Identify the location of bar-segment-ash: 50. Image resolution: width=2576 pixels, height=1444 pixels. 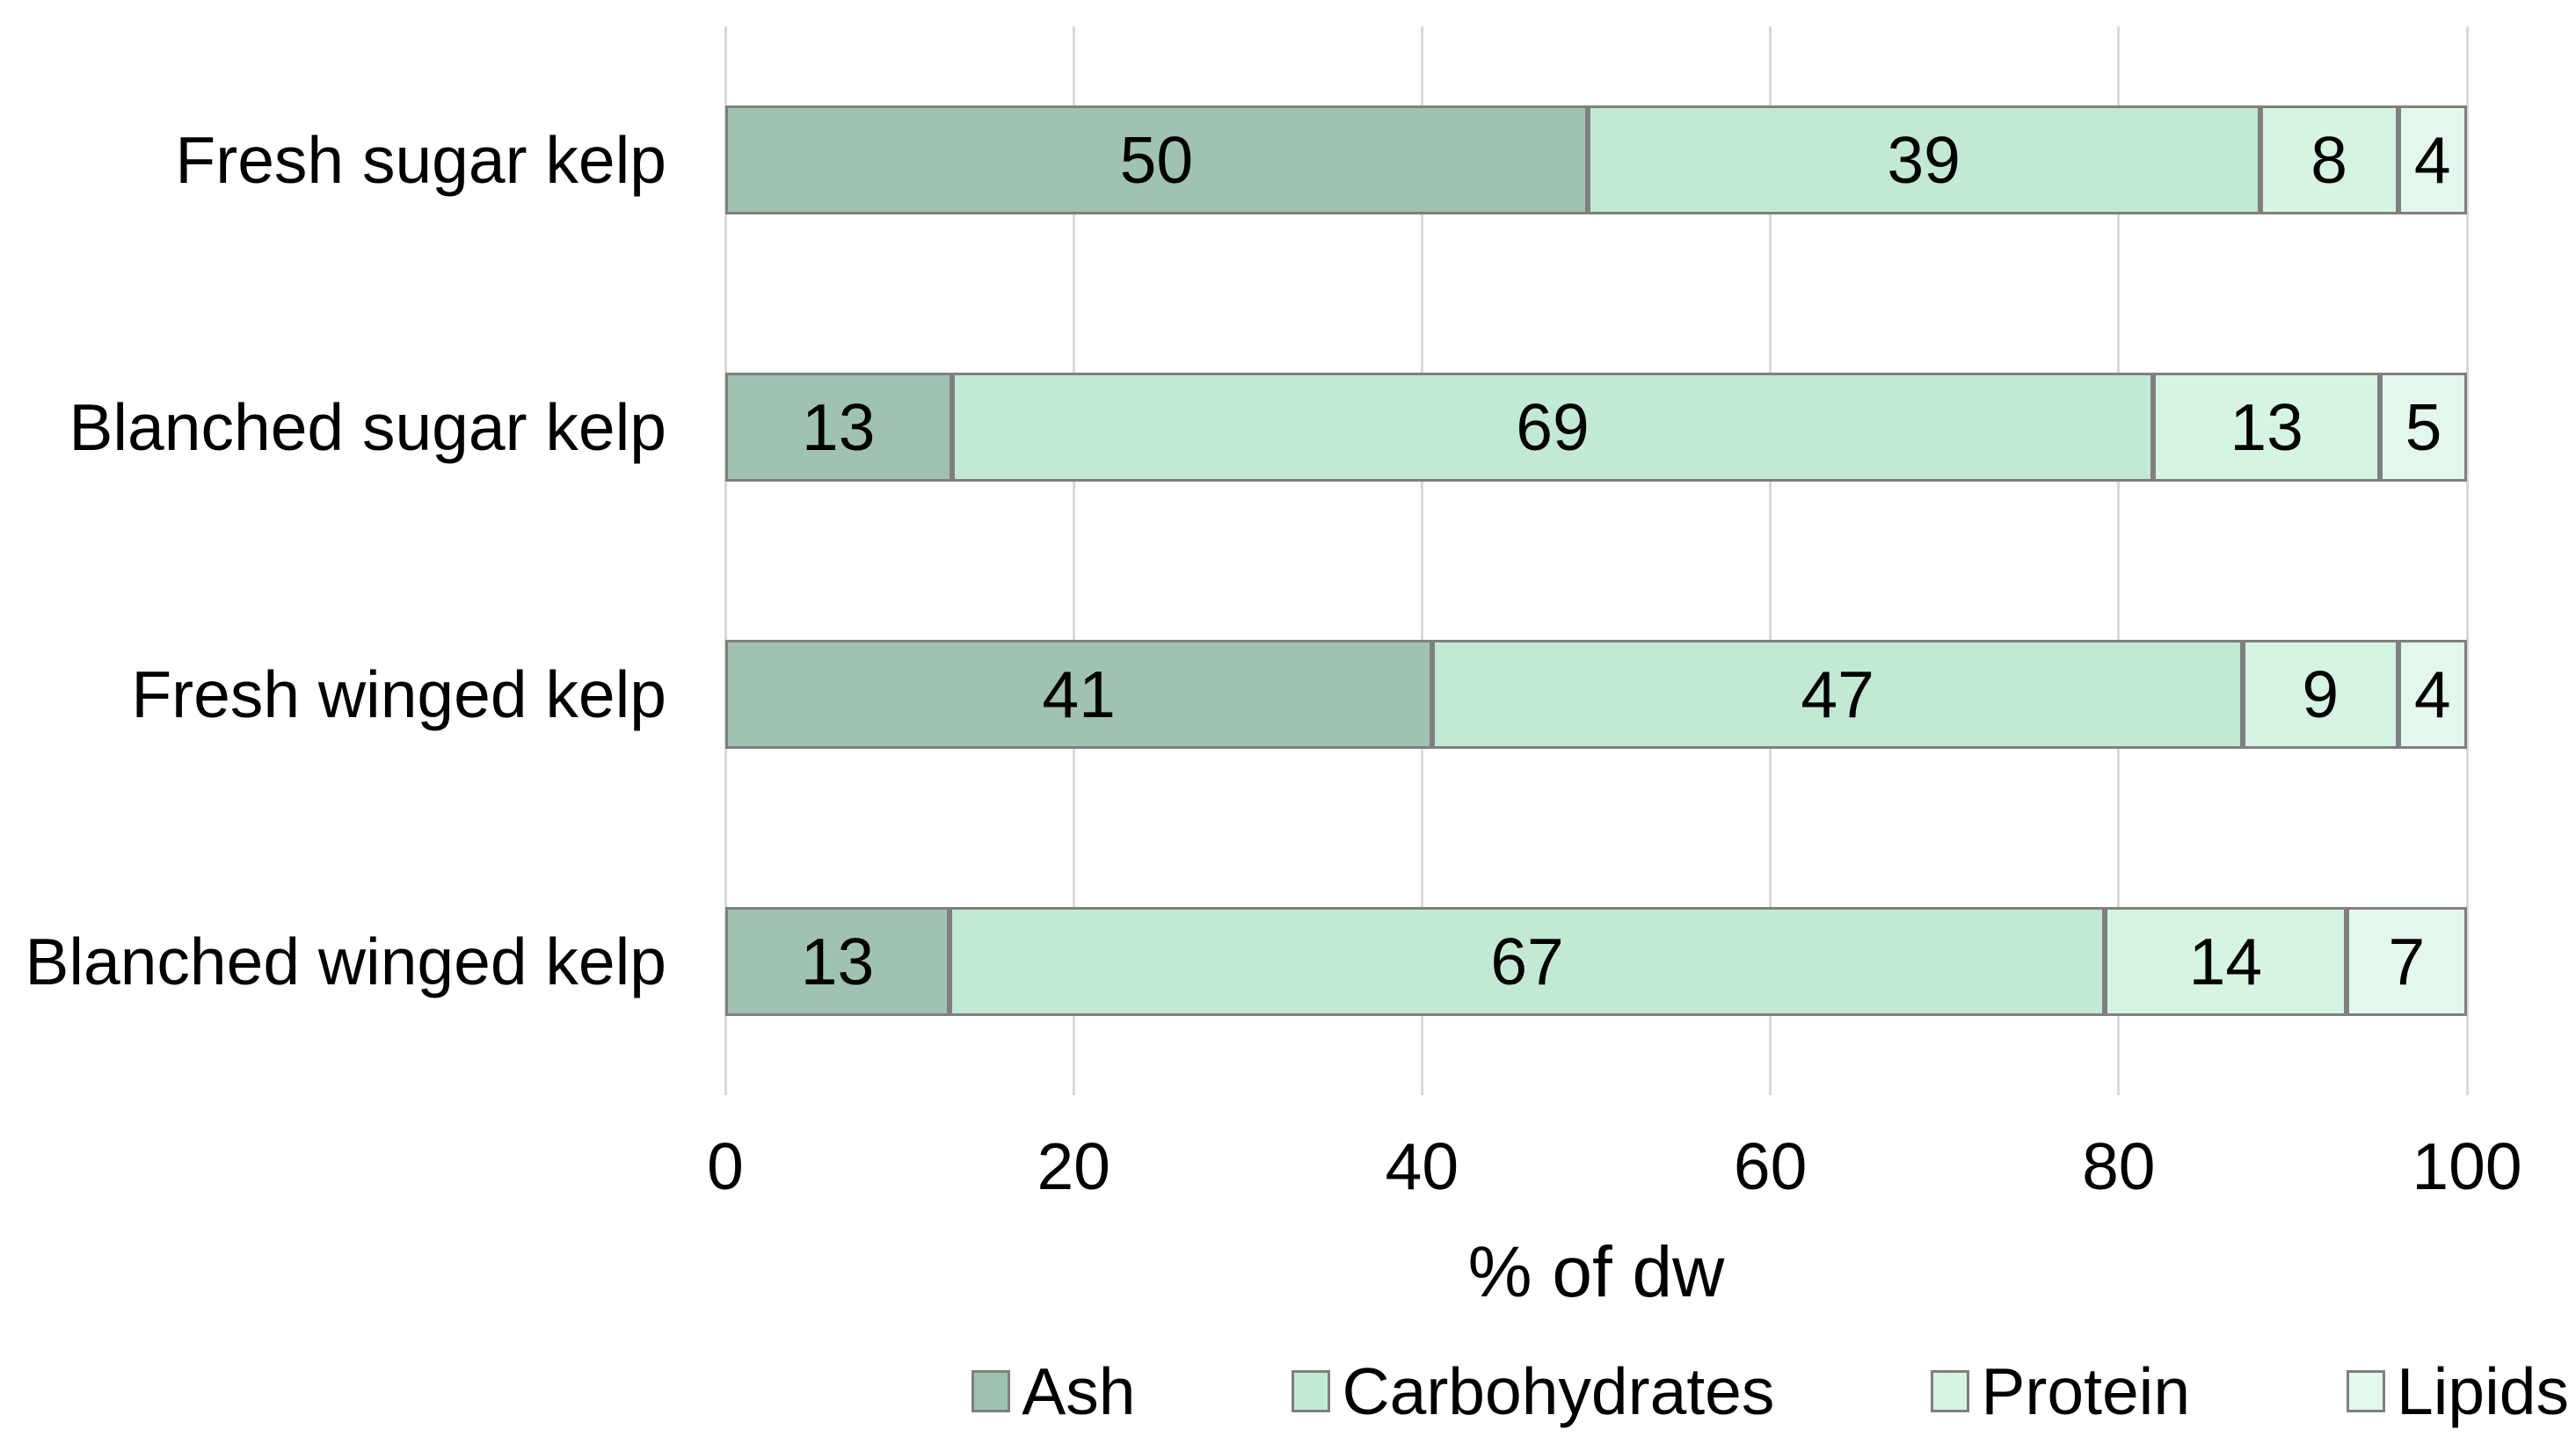
(1156, 159).